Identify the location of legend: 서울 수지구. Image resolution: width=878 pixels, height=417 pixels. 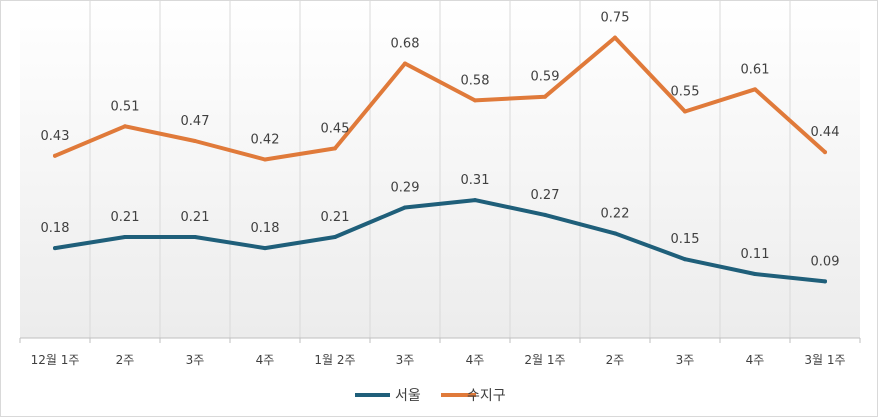
(430, 396).